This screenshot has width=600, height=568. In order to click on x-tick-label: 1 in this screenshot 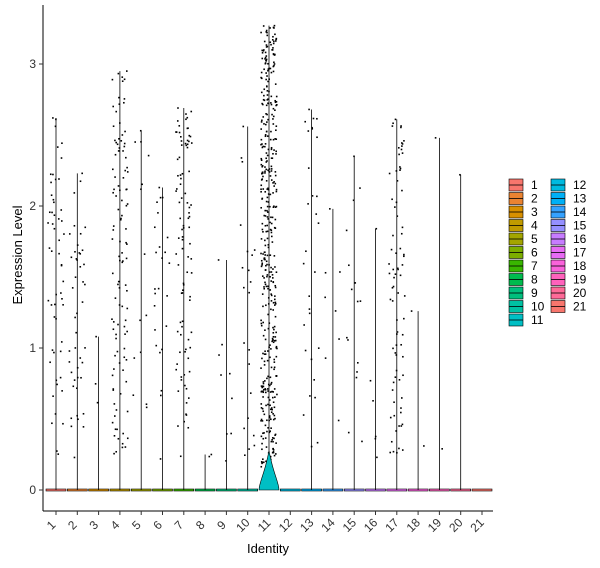, I will do `click(51, 525)`.